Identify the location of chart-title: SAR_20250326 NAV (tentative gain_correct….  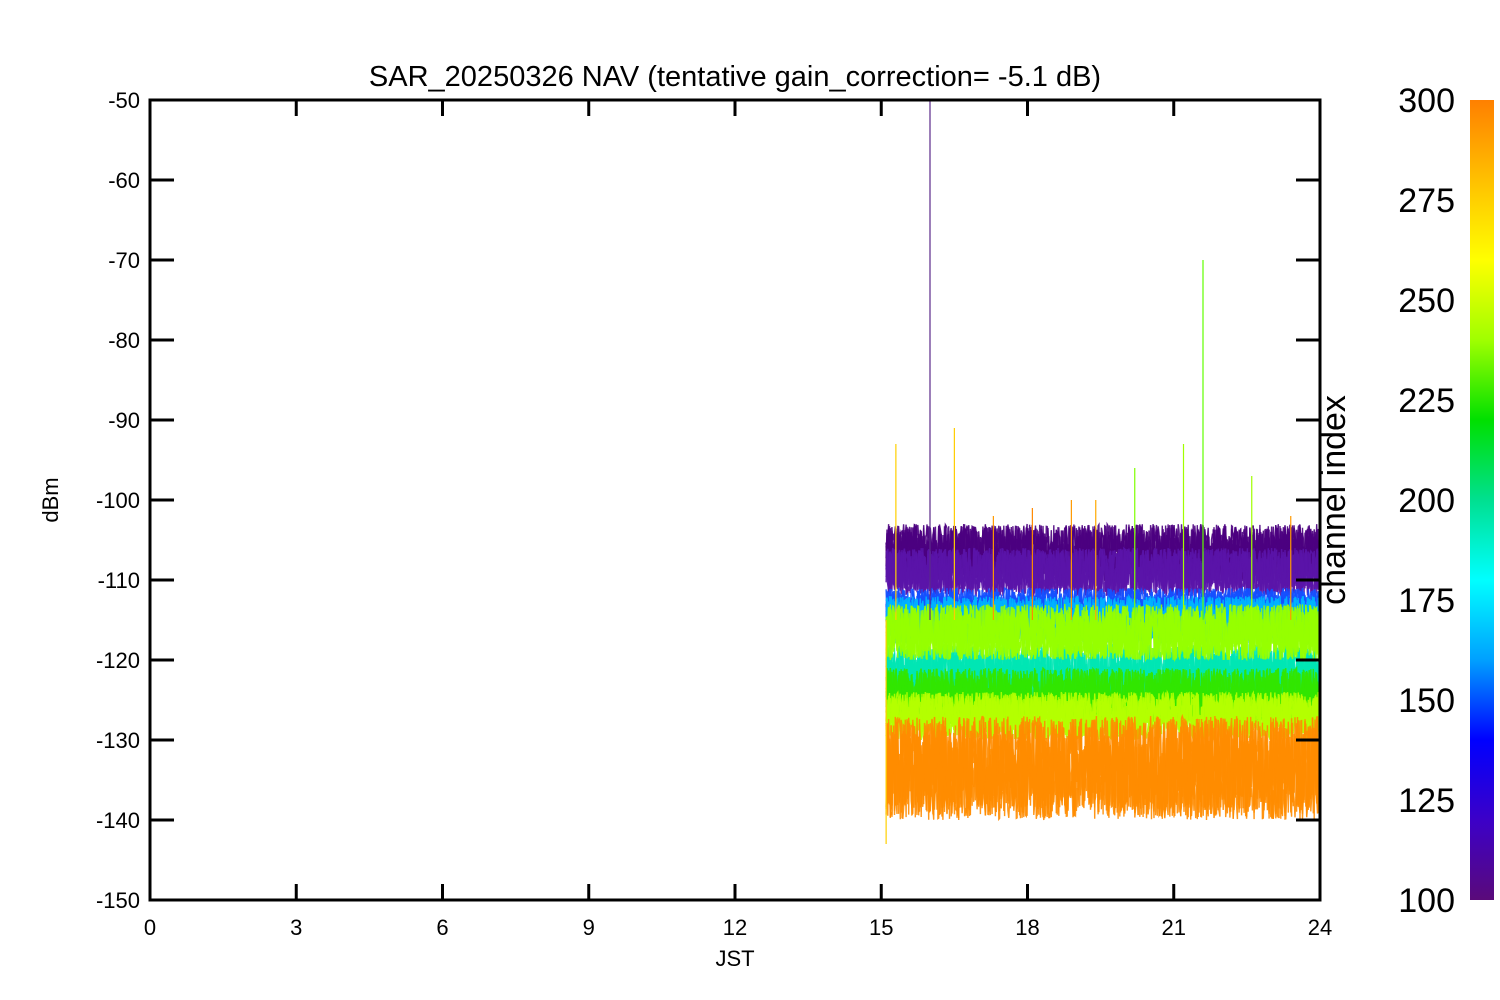
(735, 77).